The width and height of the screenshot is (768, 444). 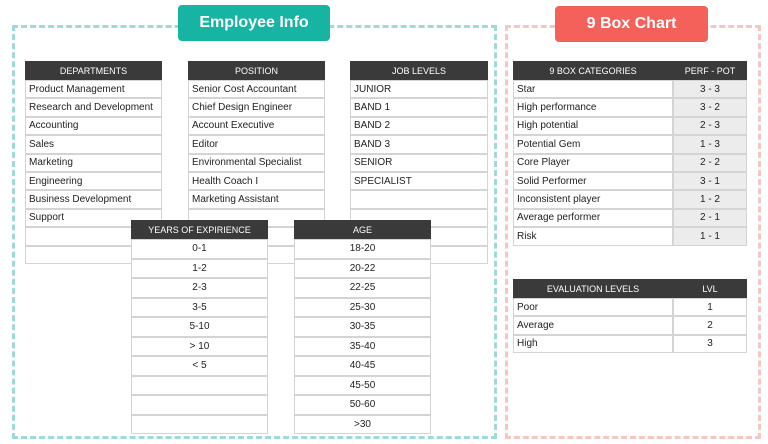 What do you see at coordinates (362, 405) in the screenshot?
I see `table-cell: 50-60` at bounding box center [362, 405].